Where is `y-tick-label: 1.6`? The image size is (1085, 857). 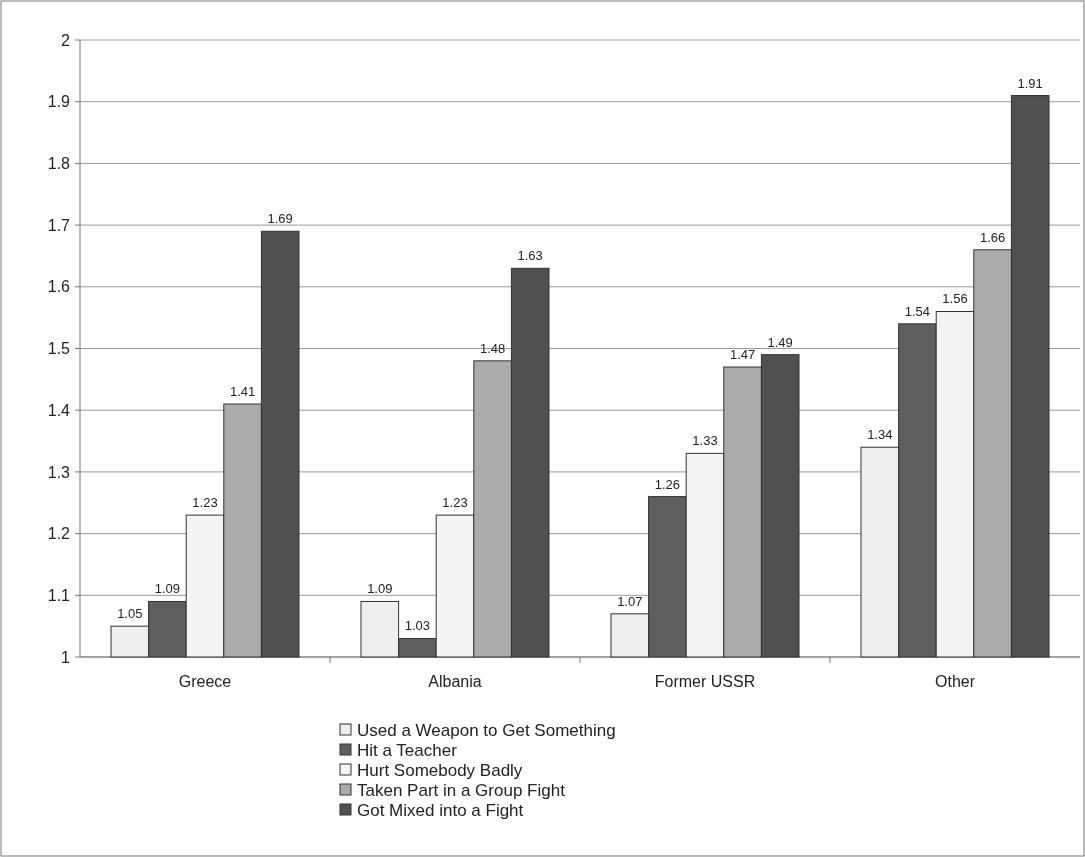 y-tick-label: 1.6 is located at coordinates (59, 287).